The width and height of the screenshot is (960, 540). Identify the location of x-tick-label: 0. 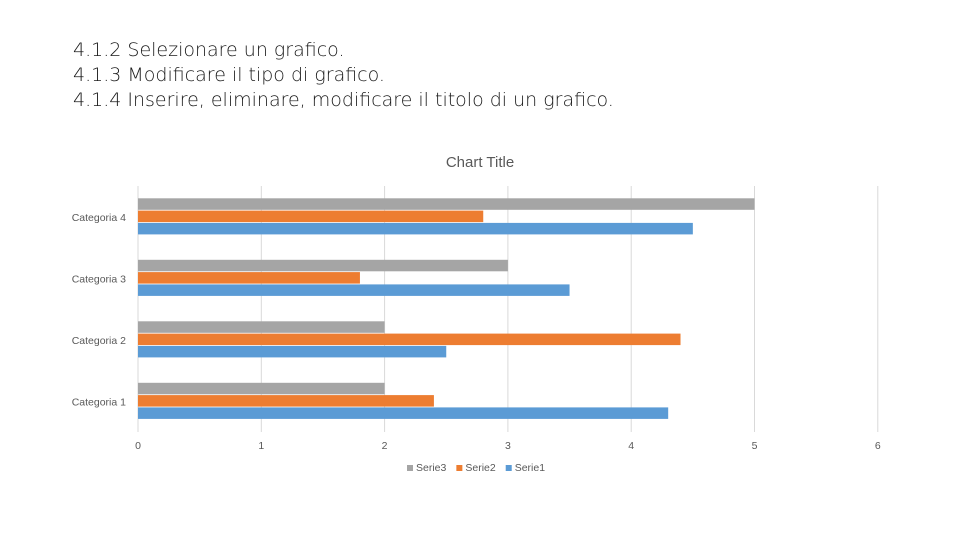
(138, 446).